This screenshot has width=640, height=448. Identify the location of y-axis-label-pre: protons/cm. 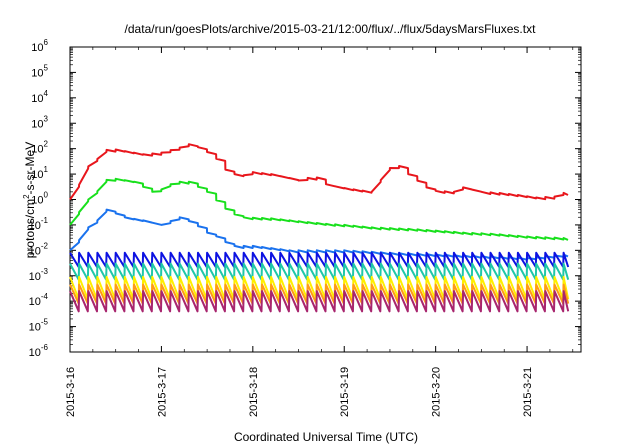
(30, 228).